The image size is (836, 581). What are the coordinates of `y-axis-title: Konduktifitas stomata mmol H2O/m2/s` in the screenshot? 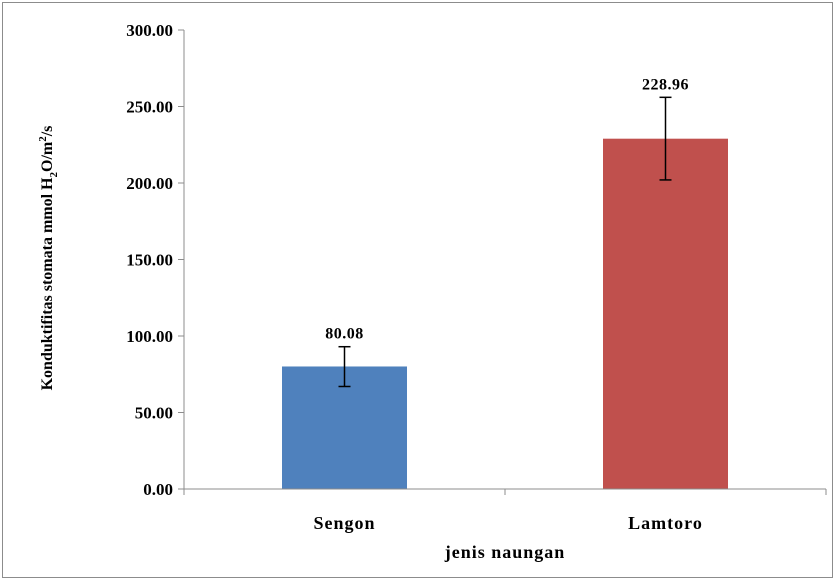 It's located at (48, 258).